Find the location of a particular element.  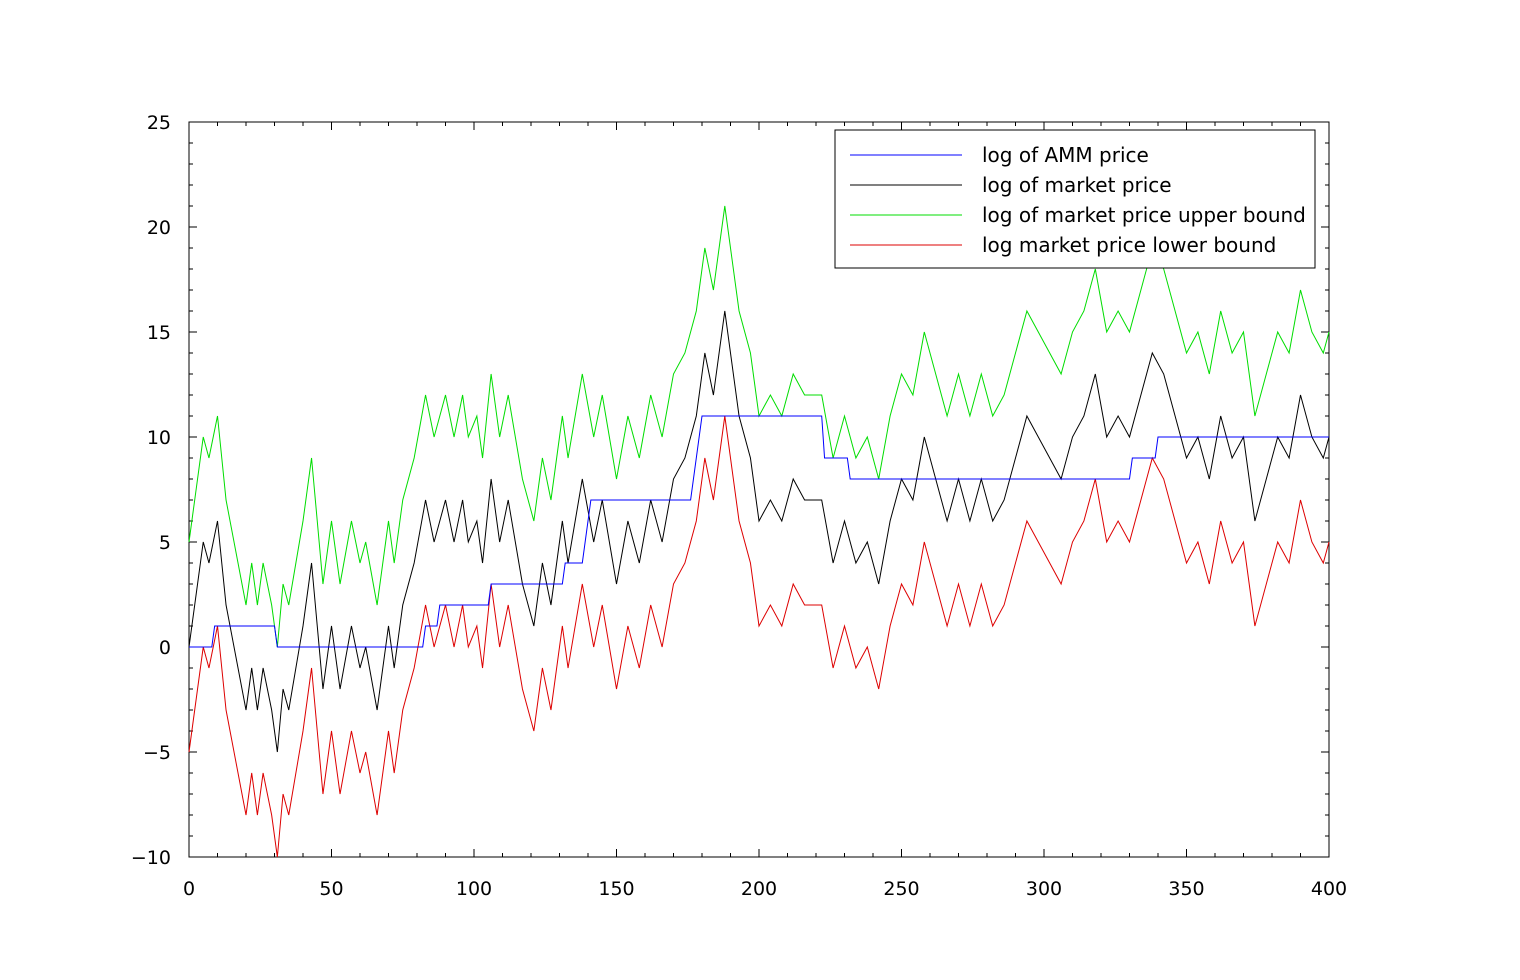

y-tick-label: −5 is located at coordinates (157, 753).